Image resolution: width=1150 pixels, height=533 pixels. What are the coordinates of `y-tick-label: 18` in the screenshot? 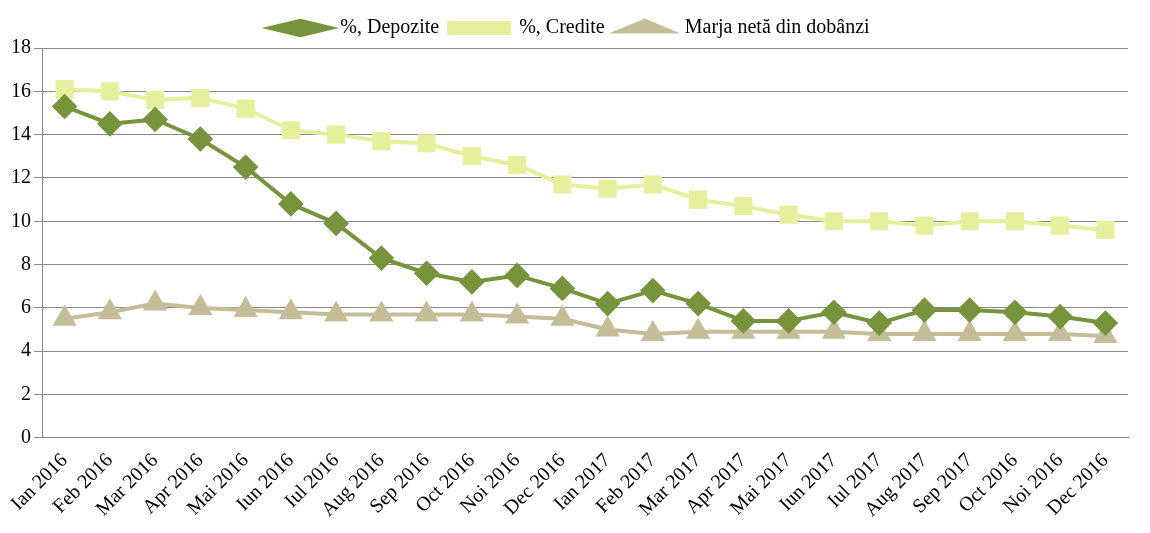 It's located at (21, 46).